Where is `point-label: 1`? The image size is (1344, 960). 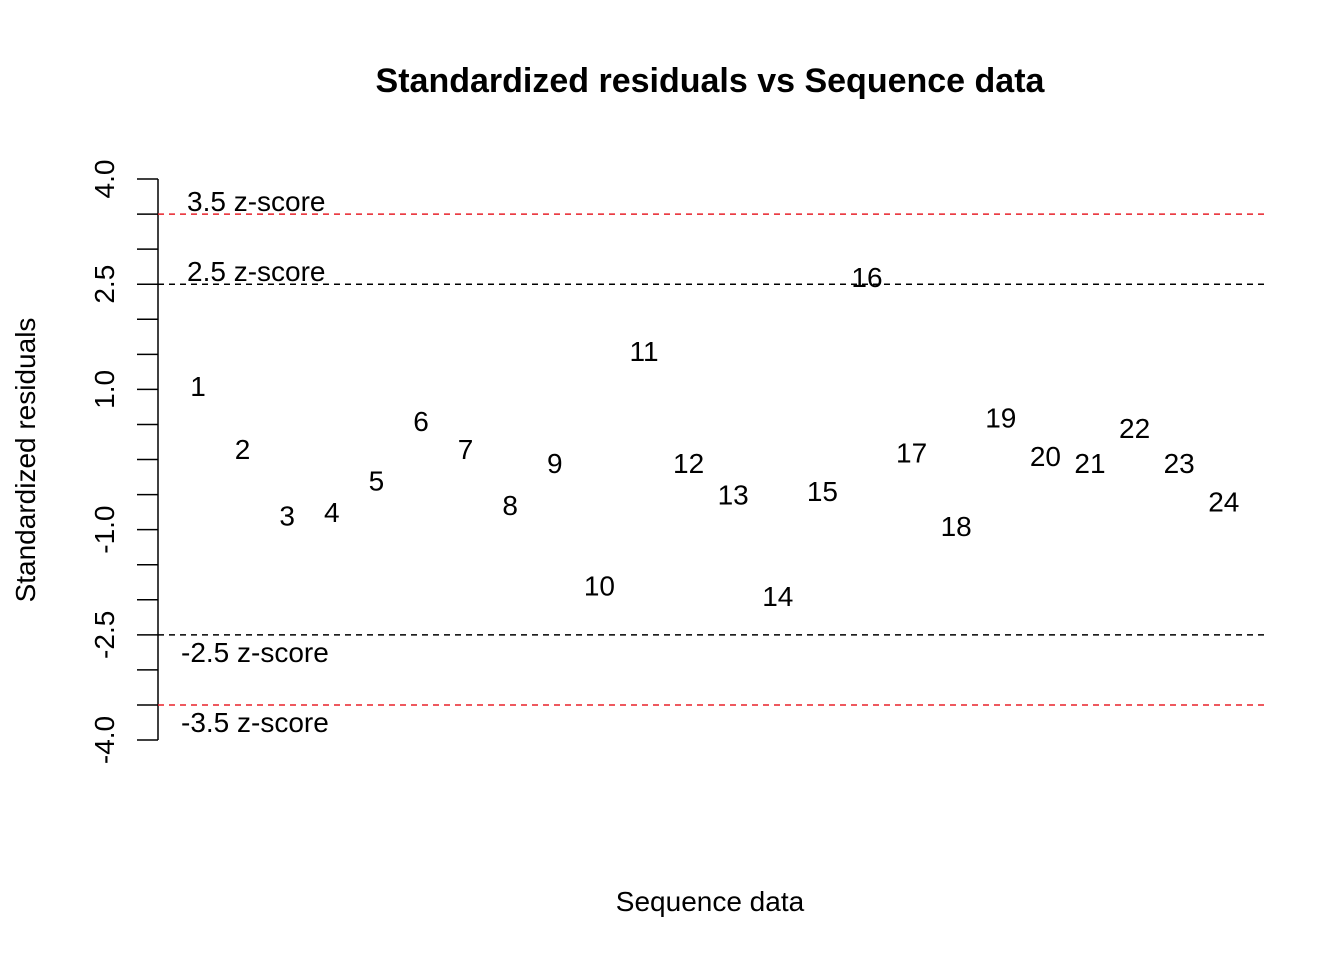 point-label: 1 is located at coordinates (198, 386).